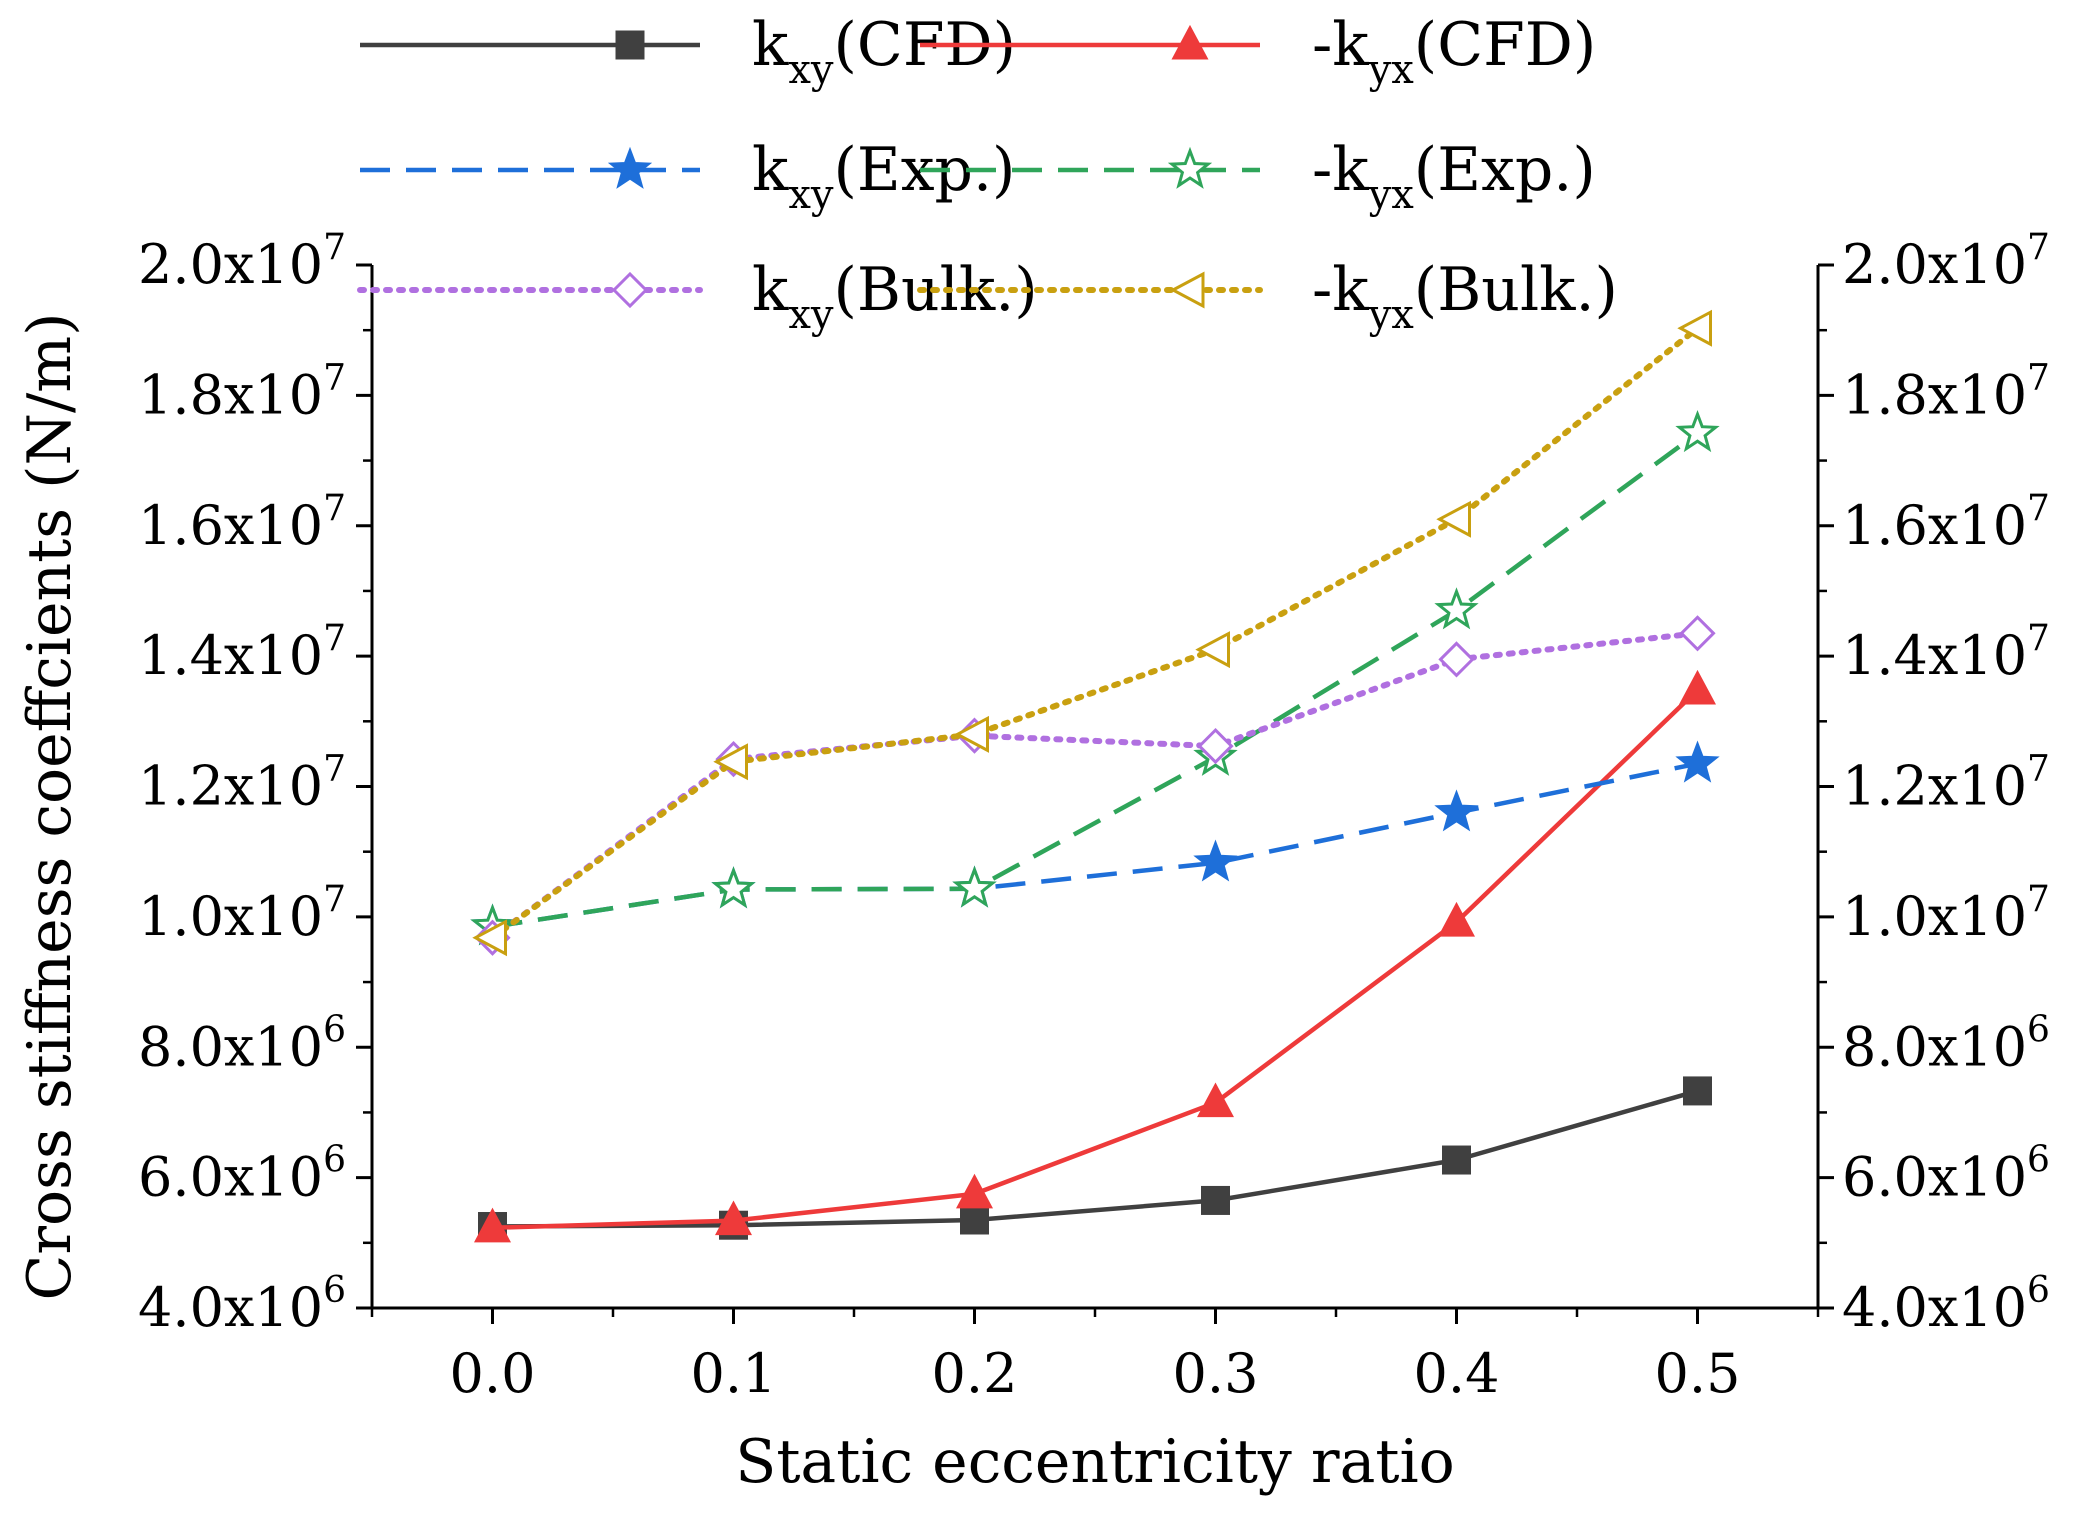 The height and width of the screenshot is (1514, 2088). I want to click on x-tick-label: 0.4, so click(1457, 1373).